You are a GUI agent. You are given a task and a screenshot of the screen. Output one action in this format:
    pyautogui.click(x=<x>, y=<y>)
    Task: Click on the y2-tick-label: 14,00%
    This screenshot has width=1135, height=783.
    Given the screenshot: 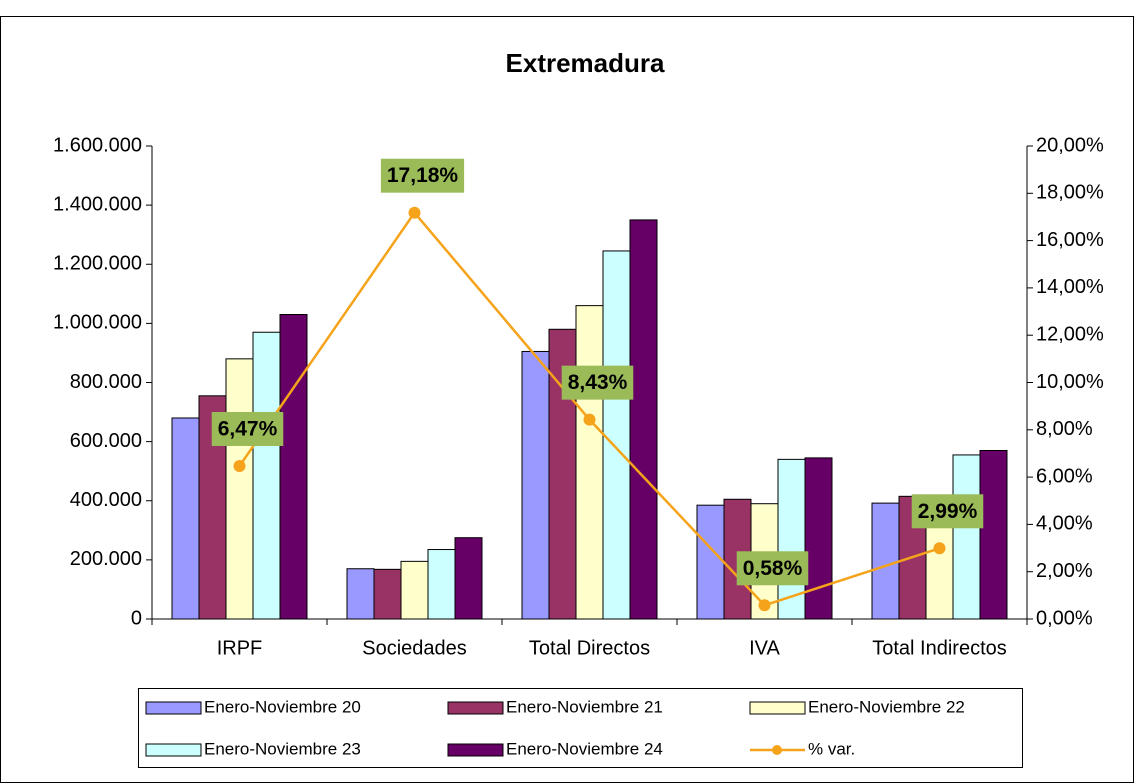 What is the action you would take?
    pyautogui.click(x=1070, y=287)
    